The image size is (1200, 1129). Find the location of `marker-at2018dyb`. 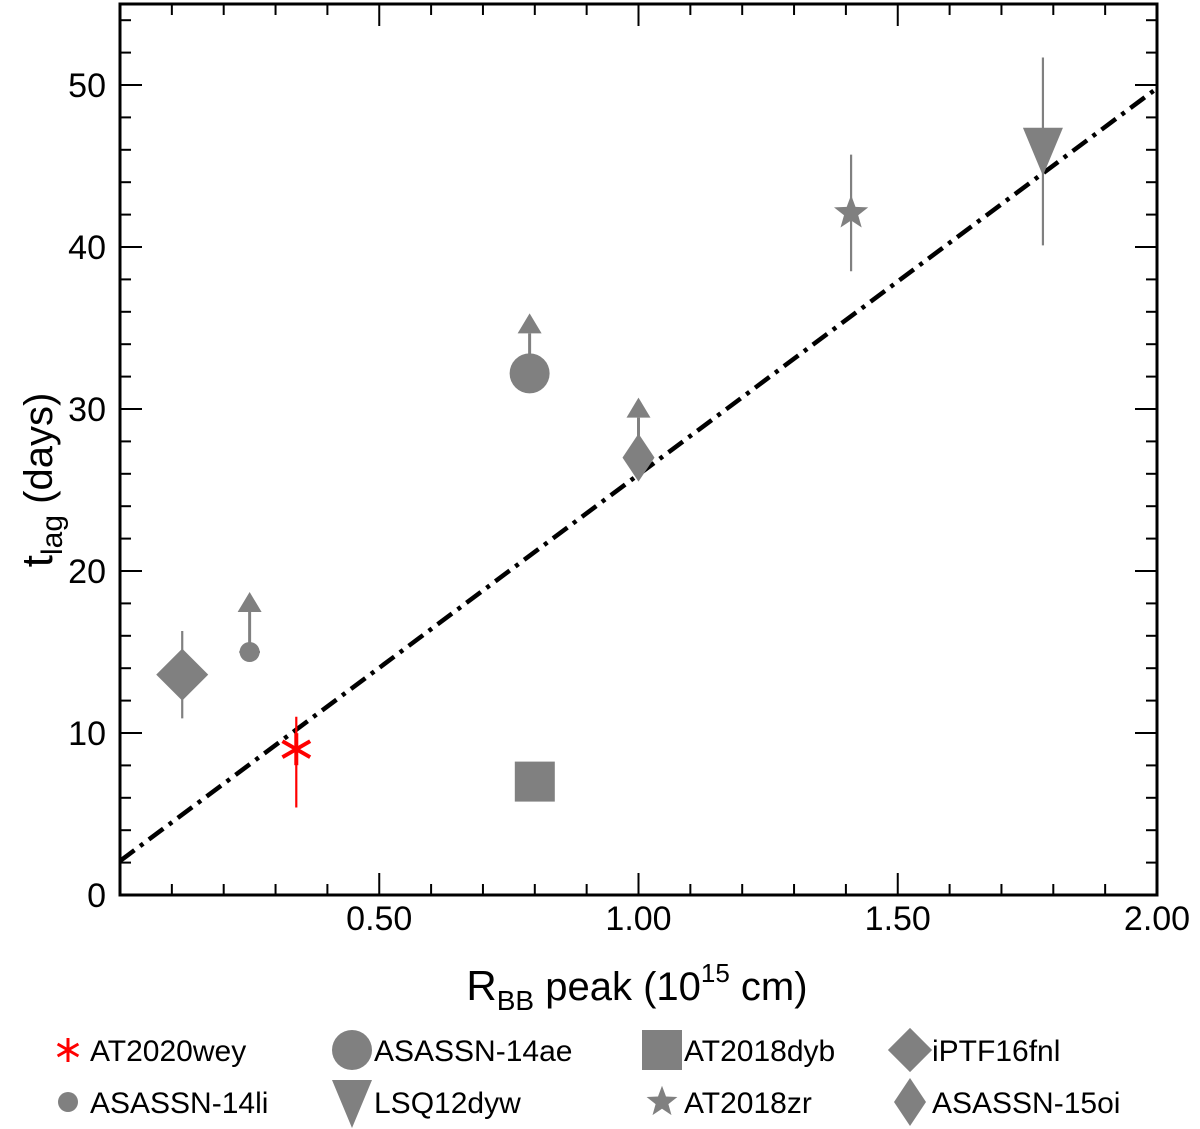

marker-at2018dyb is located at coordinates (534, 781).